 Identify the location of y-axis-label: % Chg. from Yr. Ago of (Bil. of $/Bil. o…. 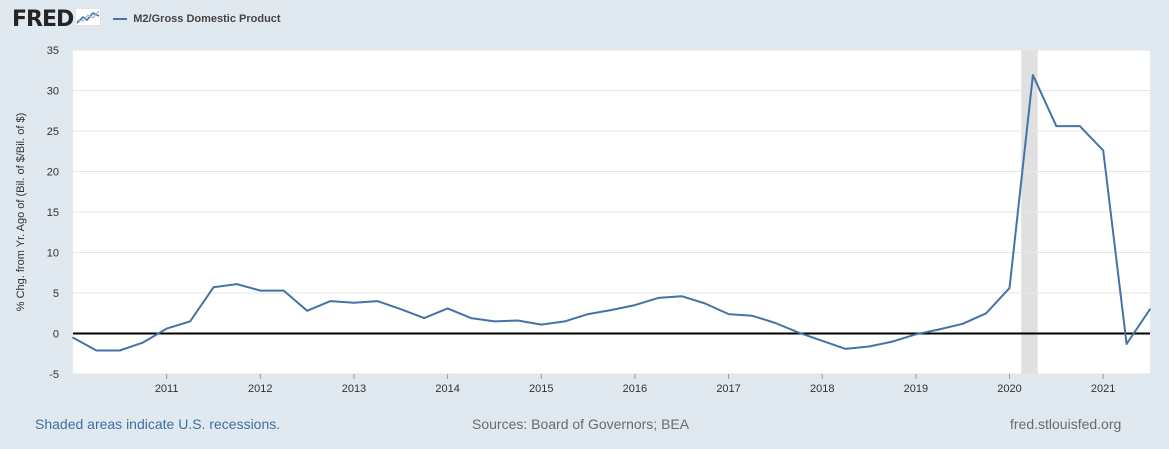
(21, 212).